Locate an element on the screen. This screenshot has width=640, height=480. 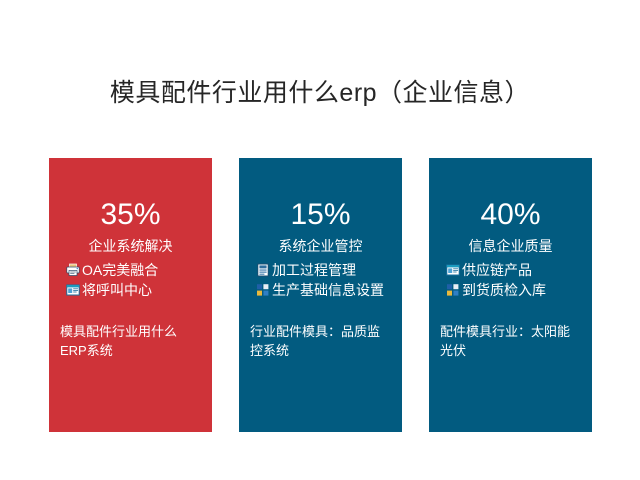
bullet-list: 供应链产品 到货质检入库 is located at coordinates (519, 280).